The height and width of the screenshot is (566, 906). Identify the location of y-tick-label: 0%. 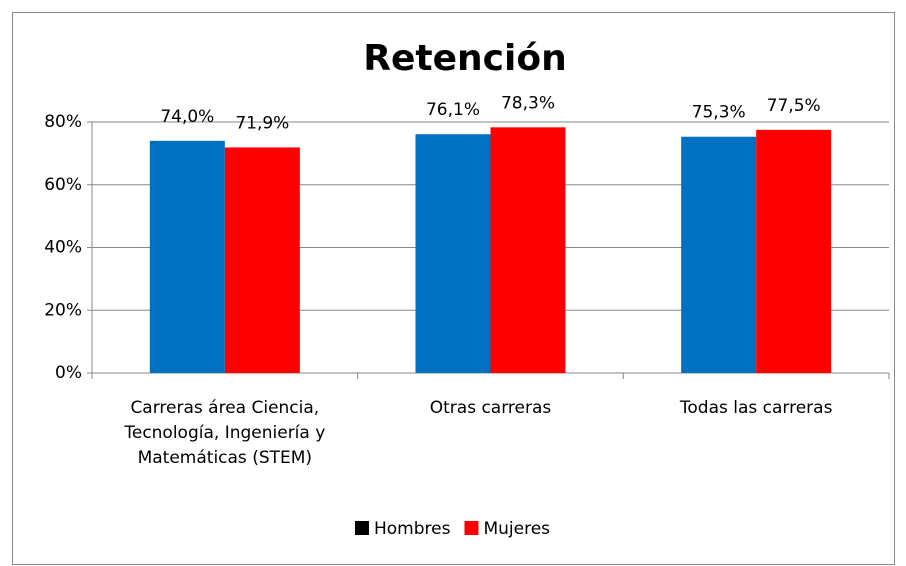
(68, 373).